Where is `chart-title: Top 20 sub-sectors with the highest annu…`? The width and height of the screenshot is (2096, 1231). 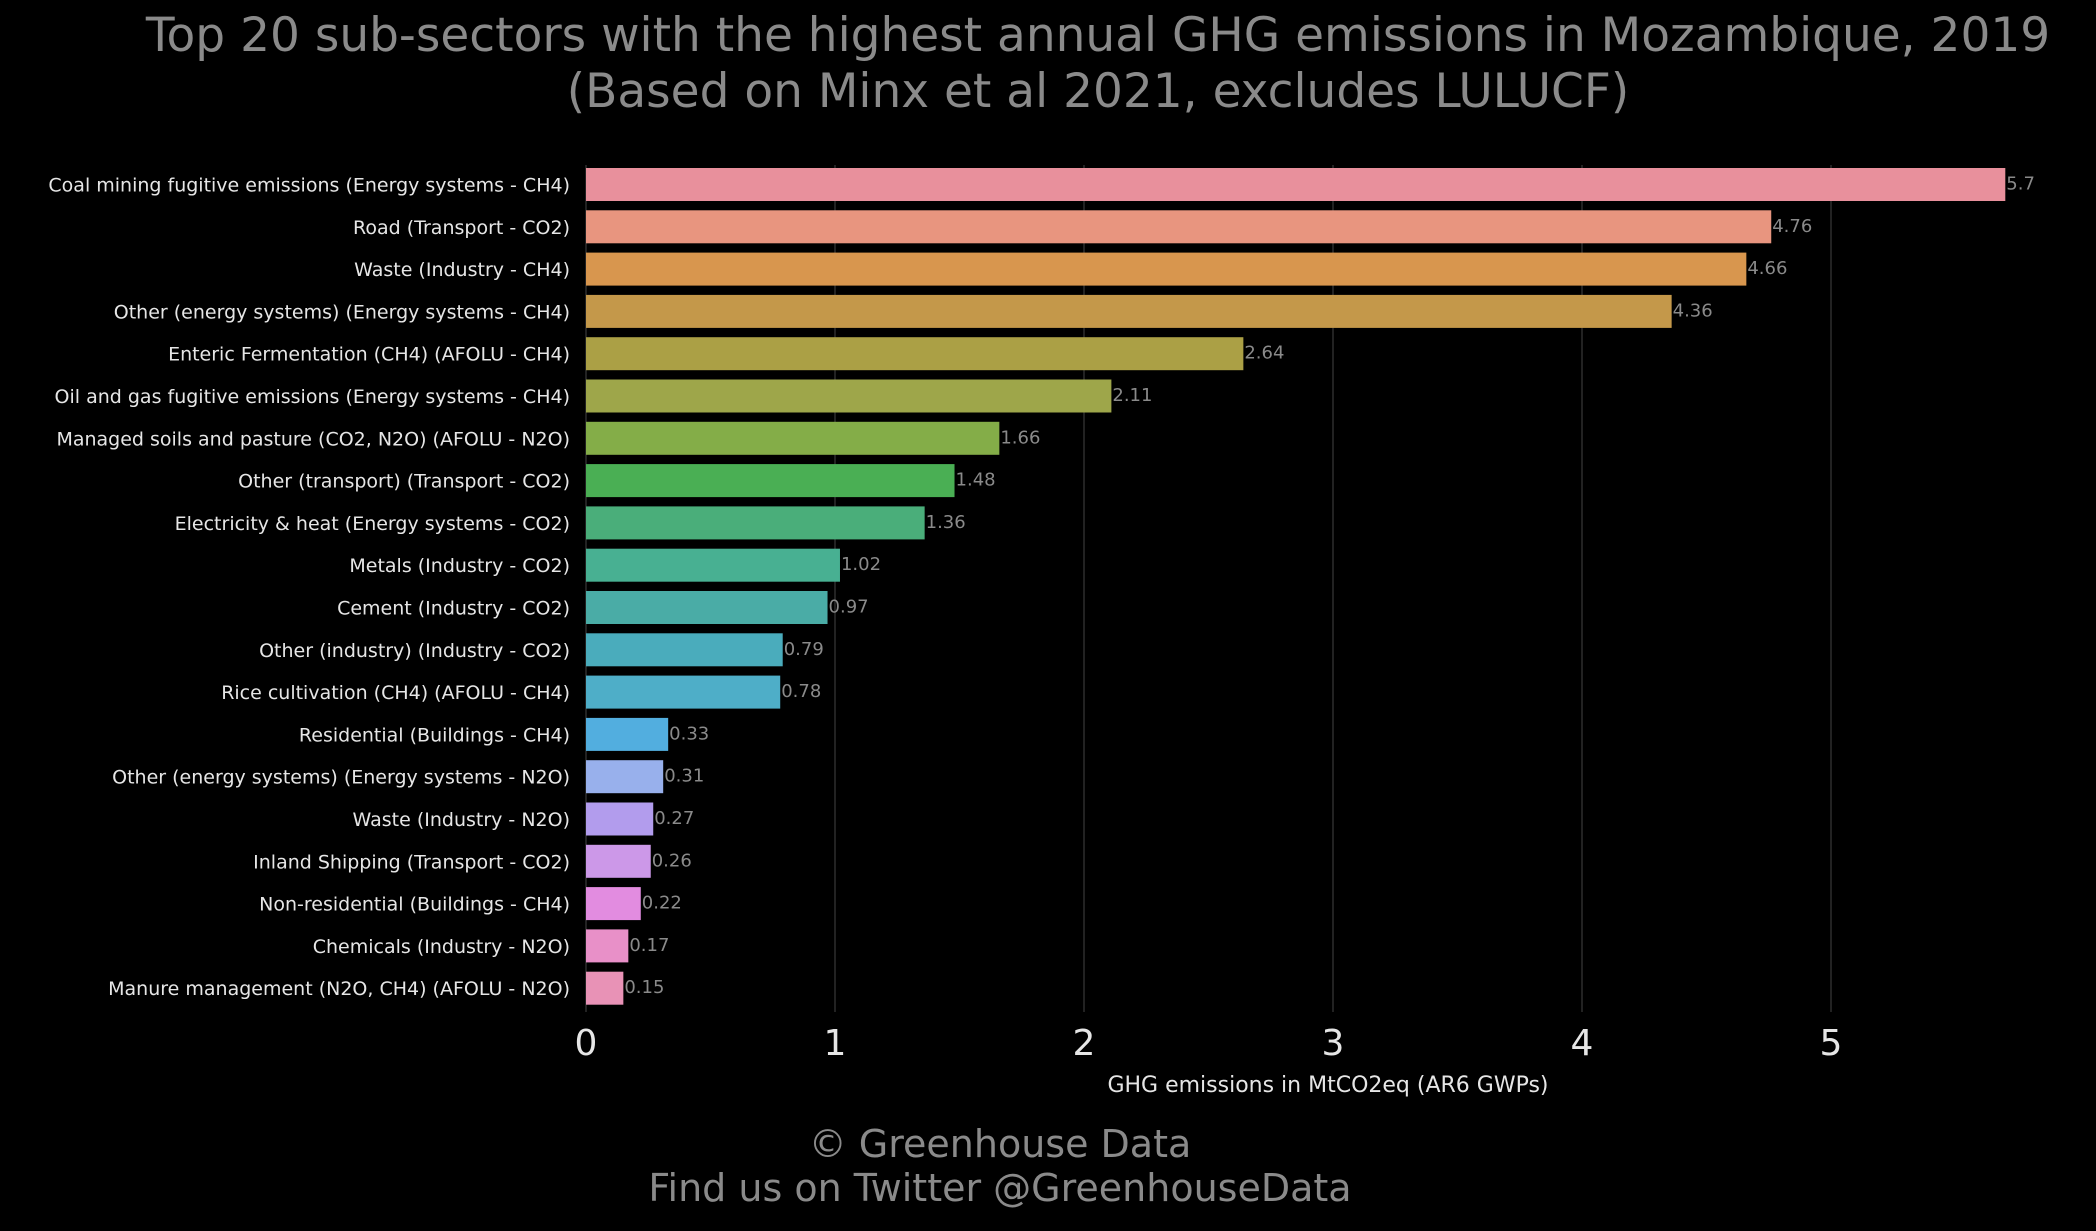 chart-title: Top 20 sub-sectors with the highest annu… is located at coordinates (1098, 35).